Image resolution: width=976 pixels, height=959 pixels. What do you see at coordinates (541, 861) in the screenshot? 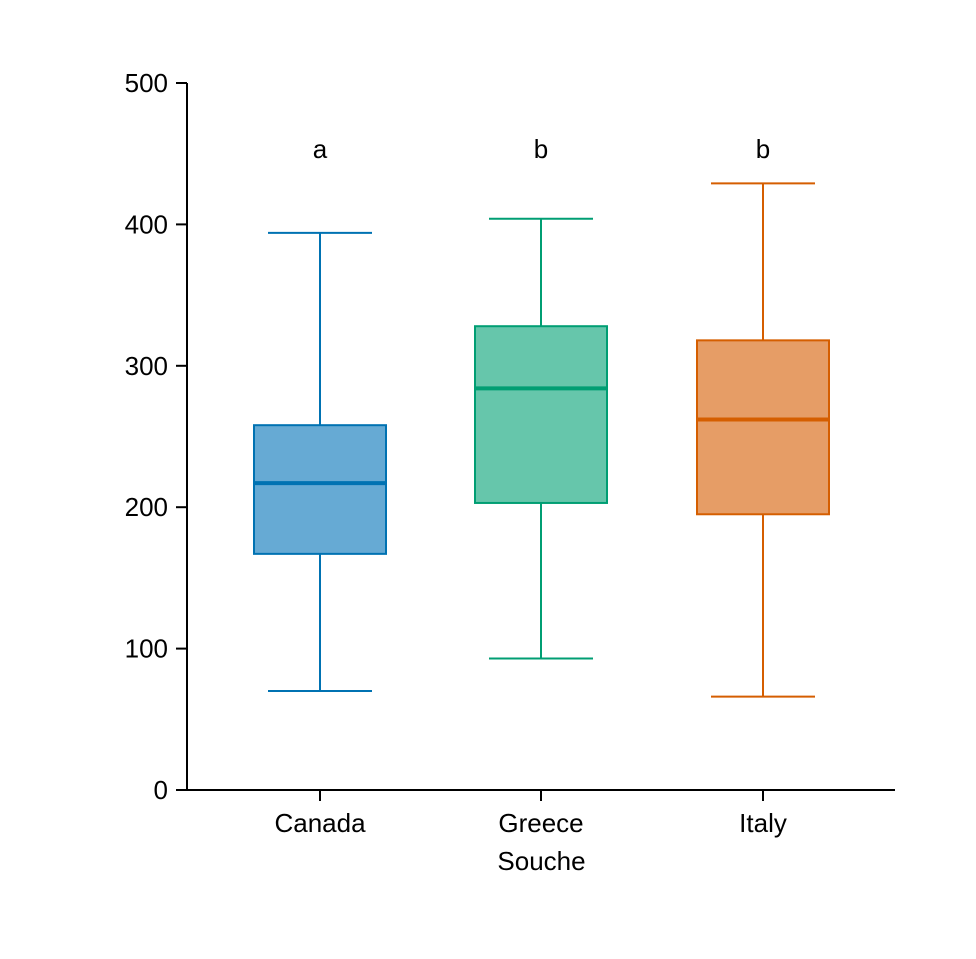
I see `x-axis-title: Souche` at bounding box center [541, 861].